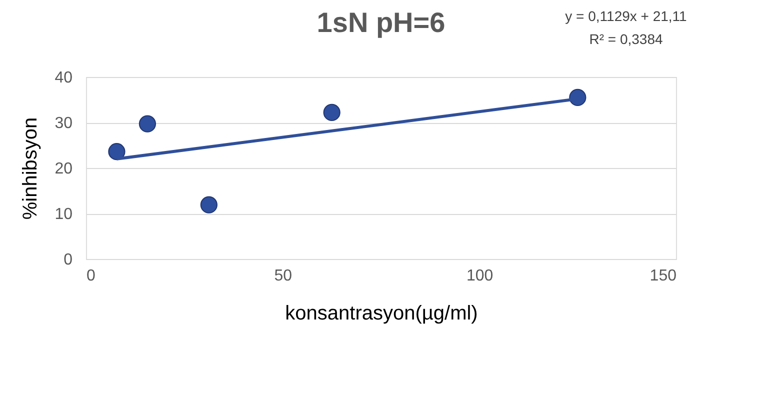 The image size is (764, 414). Describe the element at coordinates (63, 169) in the screenshot. I see `y-tick-label: 20` at that location.